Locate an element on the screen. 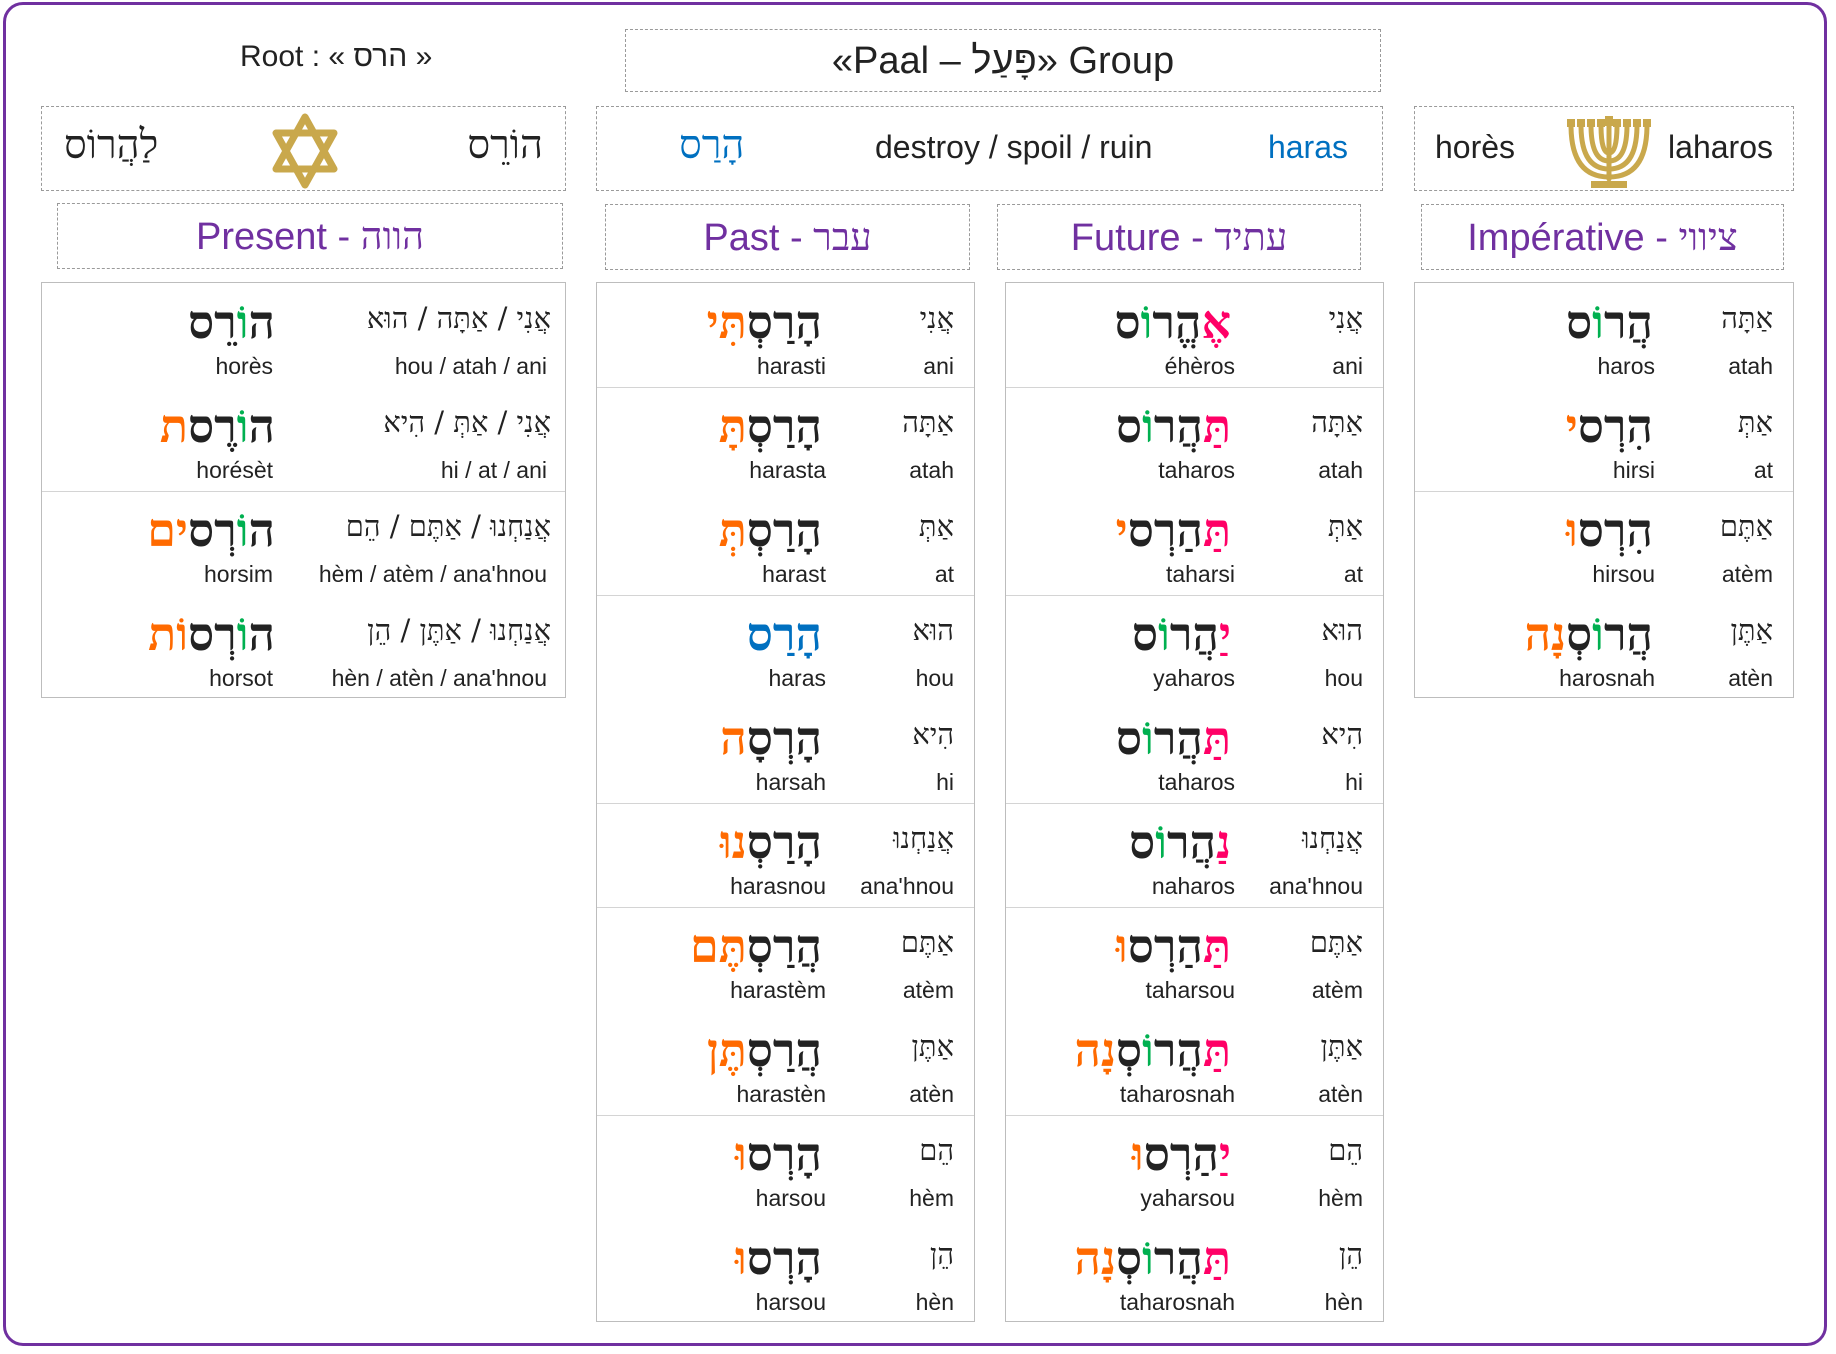 This screenshot has height=1354, width=1836. past-translit: harast is located at coordinates (794, 574).